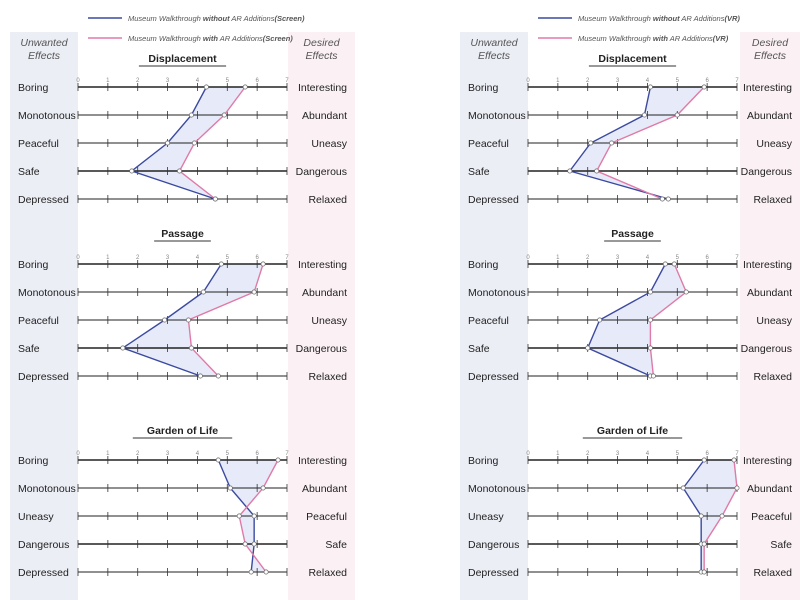  Describe the element at coordinates (632, 59) in the screenshot. I see `panel-title: Displacement` at that location.